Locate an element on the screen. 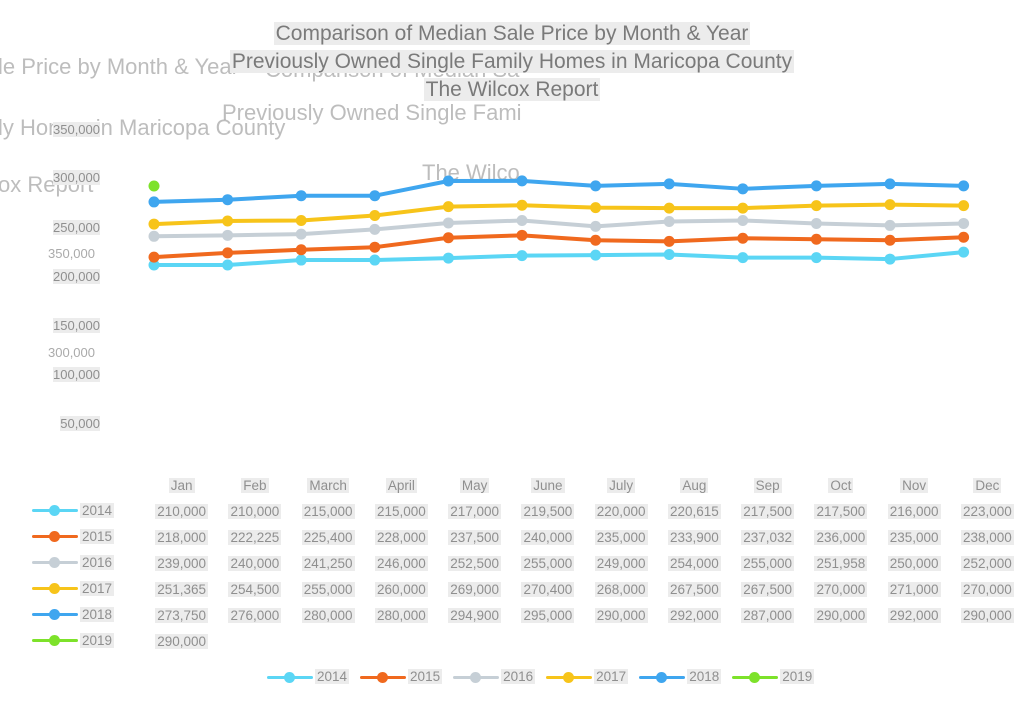 The image size is (1024, 708). data-point-2015-Oct is located at coordinates (816, 239).